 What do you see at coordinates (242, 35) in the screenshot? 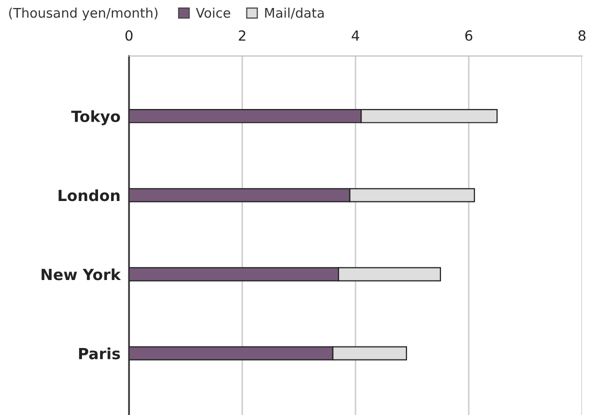
I see `x-tick-label: 2` at bounding box center [242, 35].